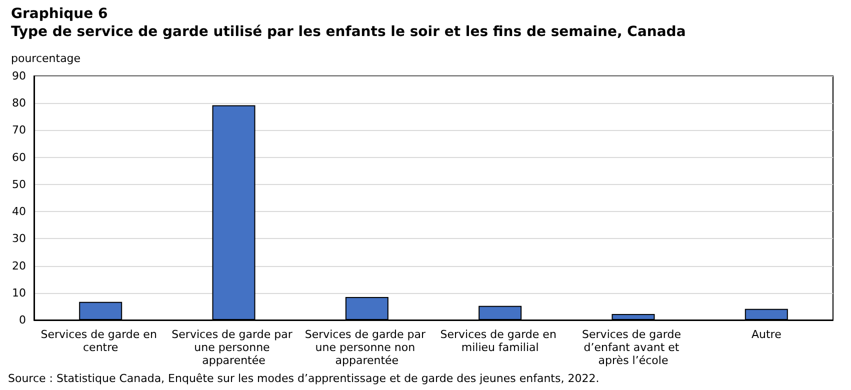 This screenshot has width=851, height=390. I want to click on y-tick-label: 80, so click(19, 103).